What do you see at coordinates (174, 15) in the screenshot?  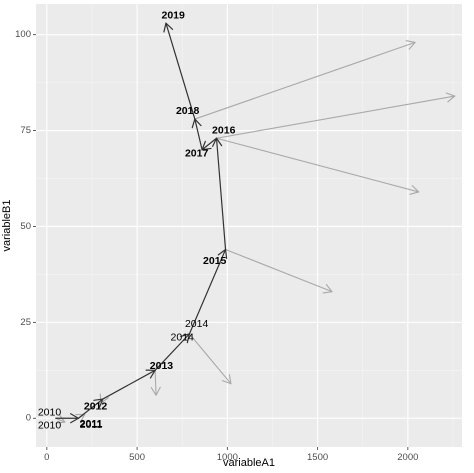 I see `year-label: 2019` at bounding box center [174, 15].